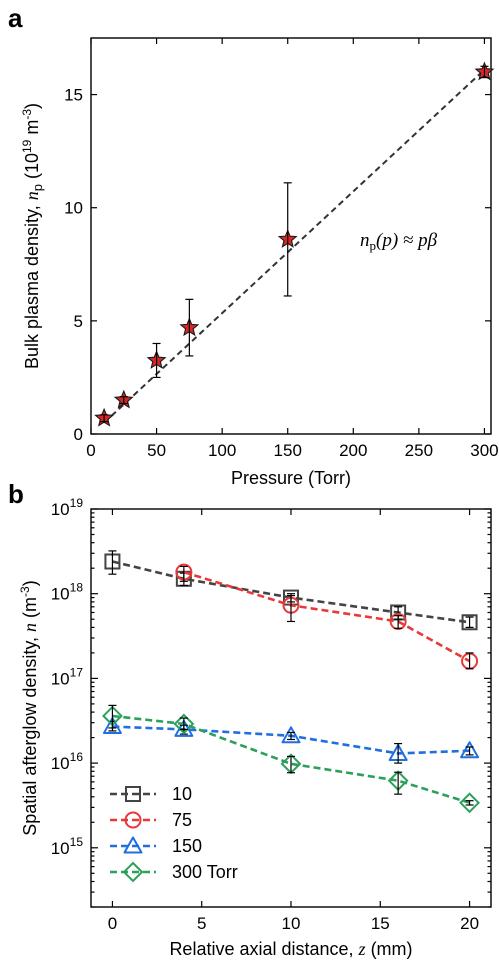 This screenshot has height=965, width=499. I want to click on y-tick-label: 15, so click(73, 95).